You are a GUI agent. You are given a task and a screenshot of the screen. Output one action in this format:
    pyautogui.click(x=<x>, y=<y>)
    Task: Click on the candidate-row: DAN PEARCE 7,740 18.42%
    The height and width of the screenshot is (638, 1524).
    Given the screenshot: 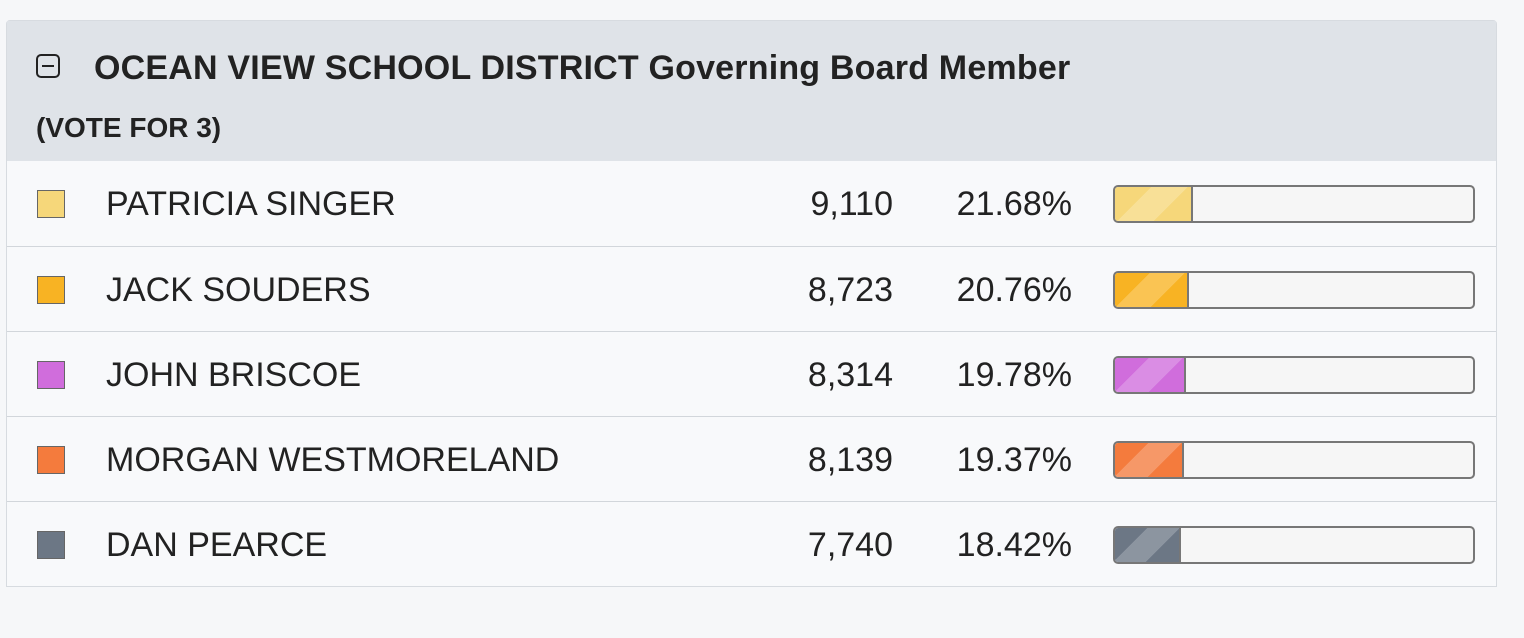 What is the action you would take?
    pyautogui.click(x=751, y=543)
    